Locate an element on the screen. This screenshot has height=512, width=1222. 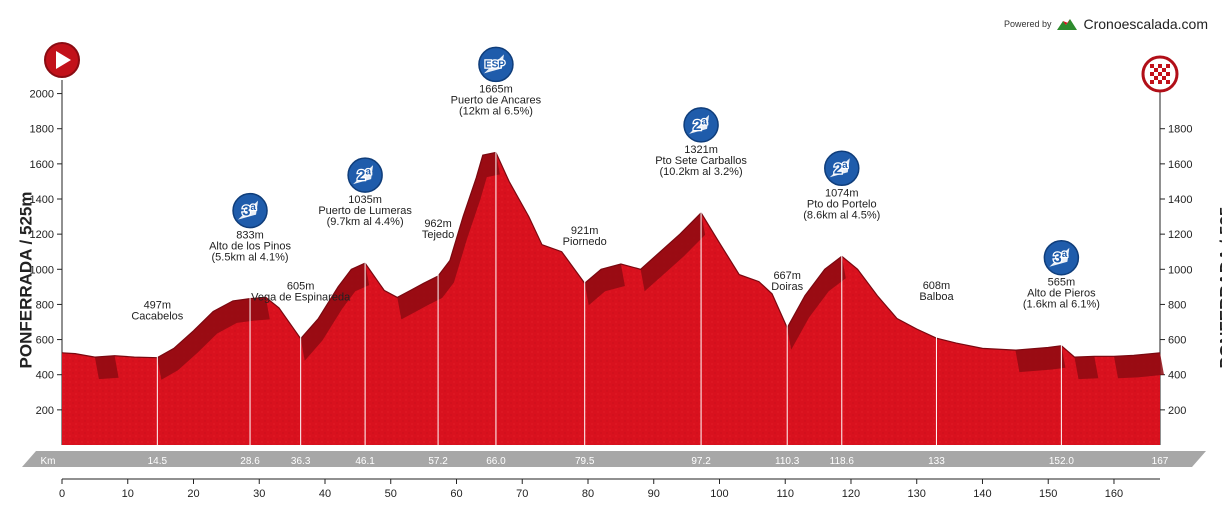
y-left-tick-label: 1600 is located at coordinates (42, 165).